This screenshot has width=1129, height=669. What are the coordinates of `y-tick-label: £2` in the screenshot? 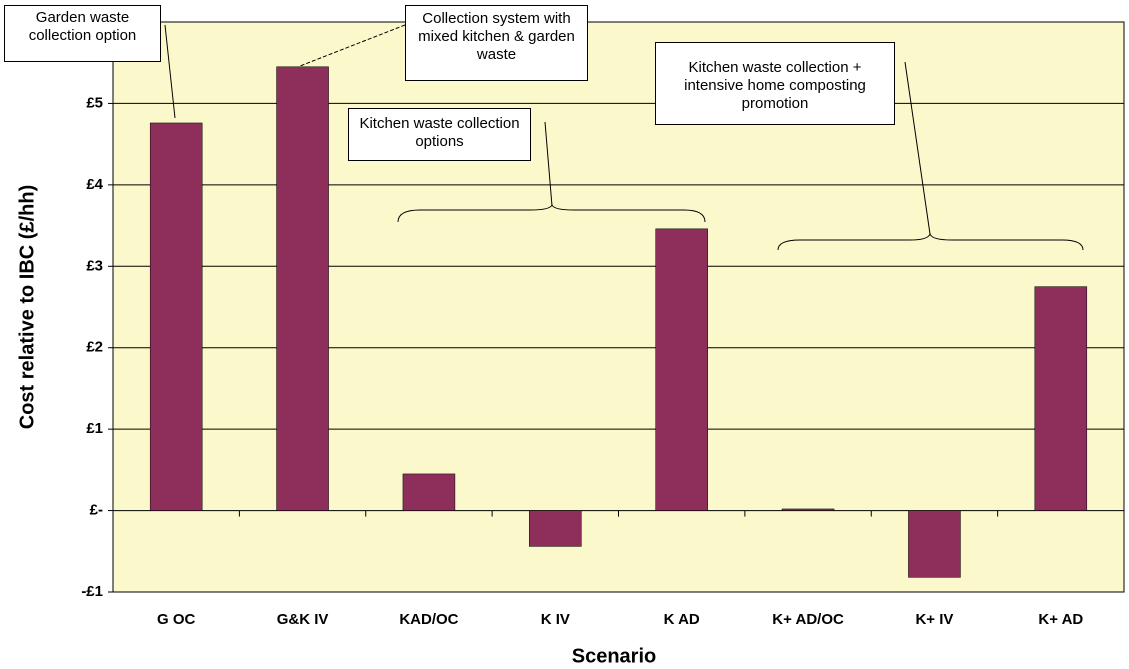 It's located at (94, 347).